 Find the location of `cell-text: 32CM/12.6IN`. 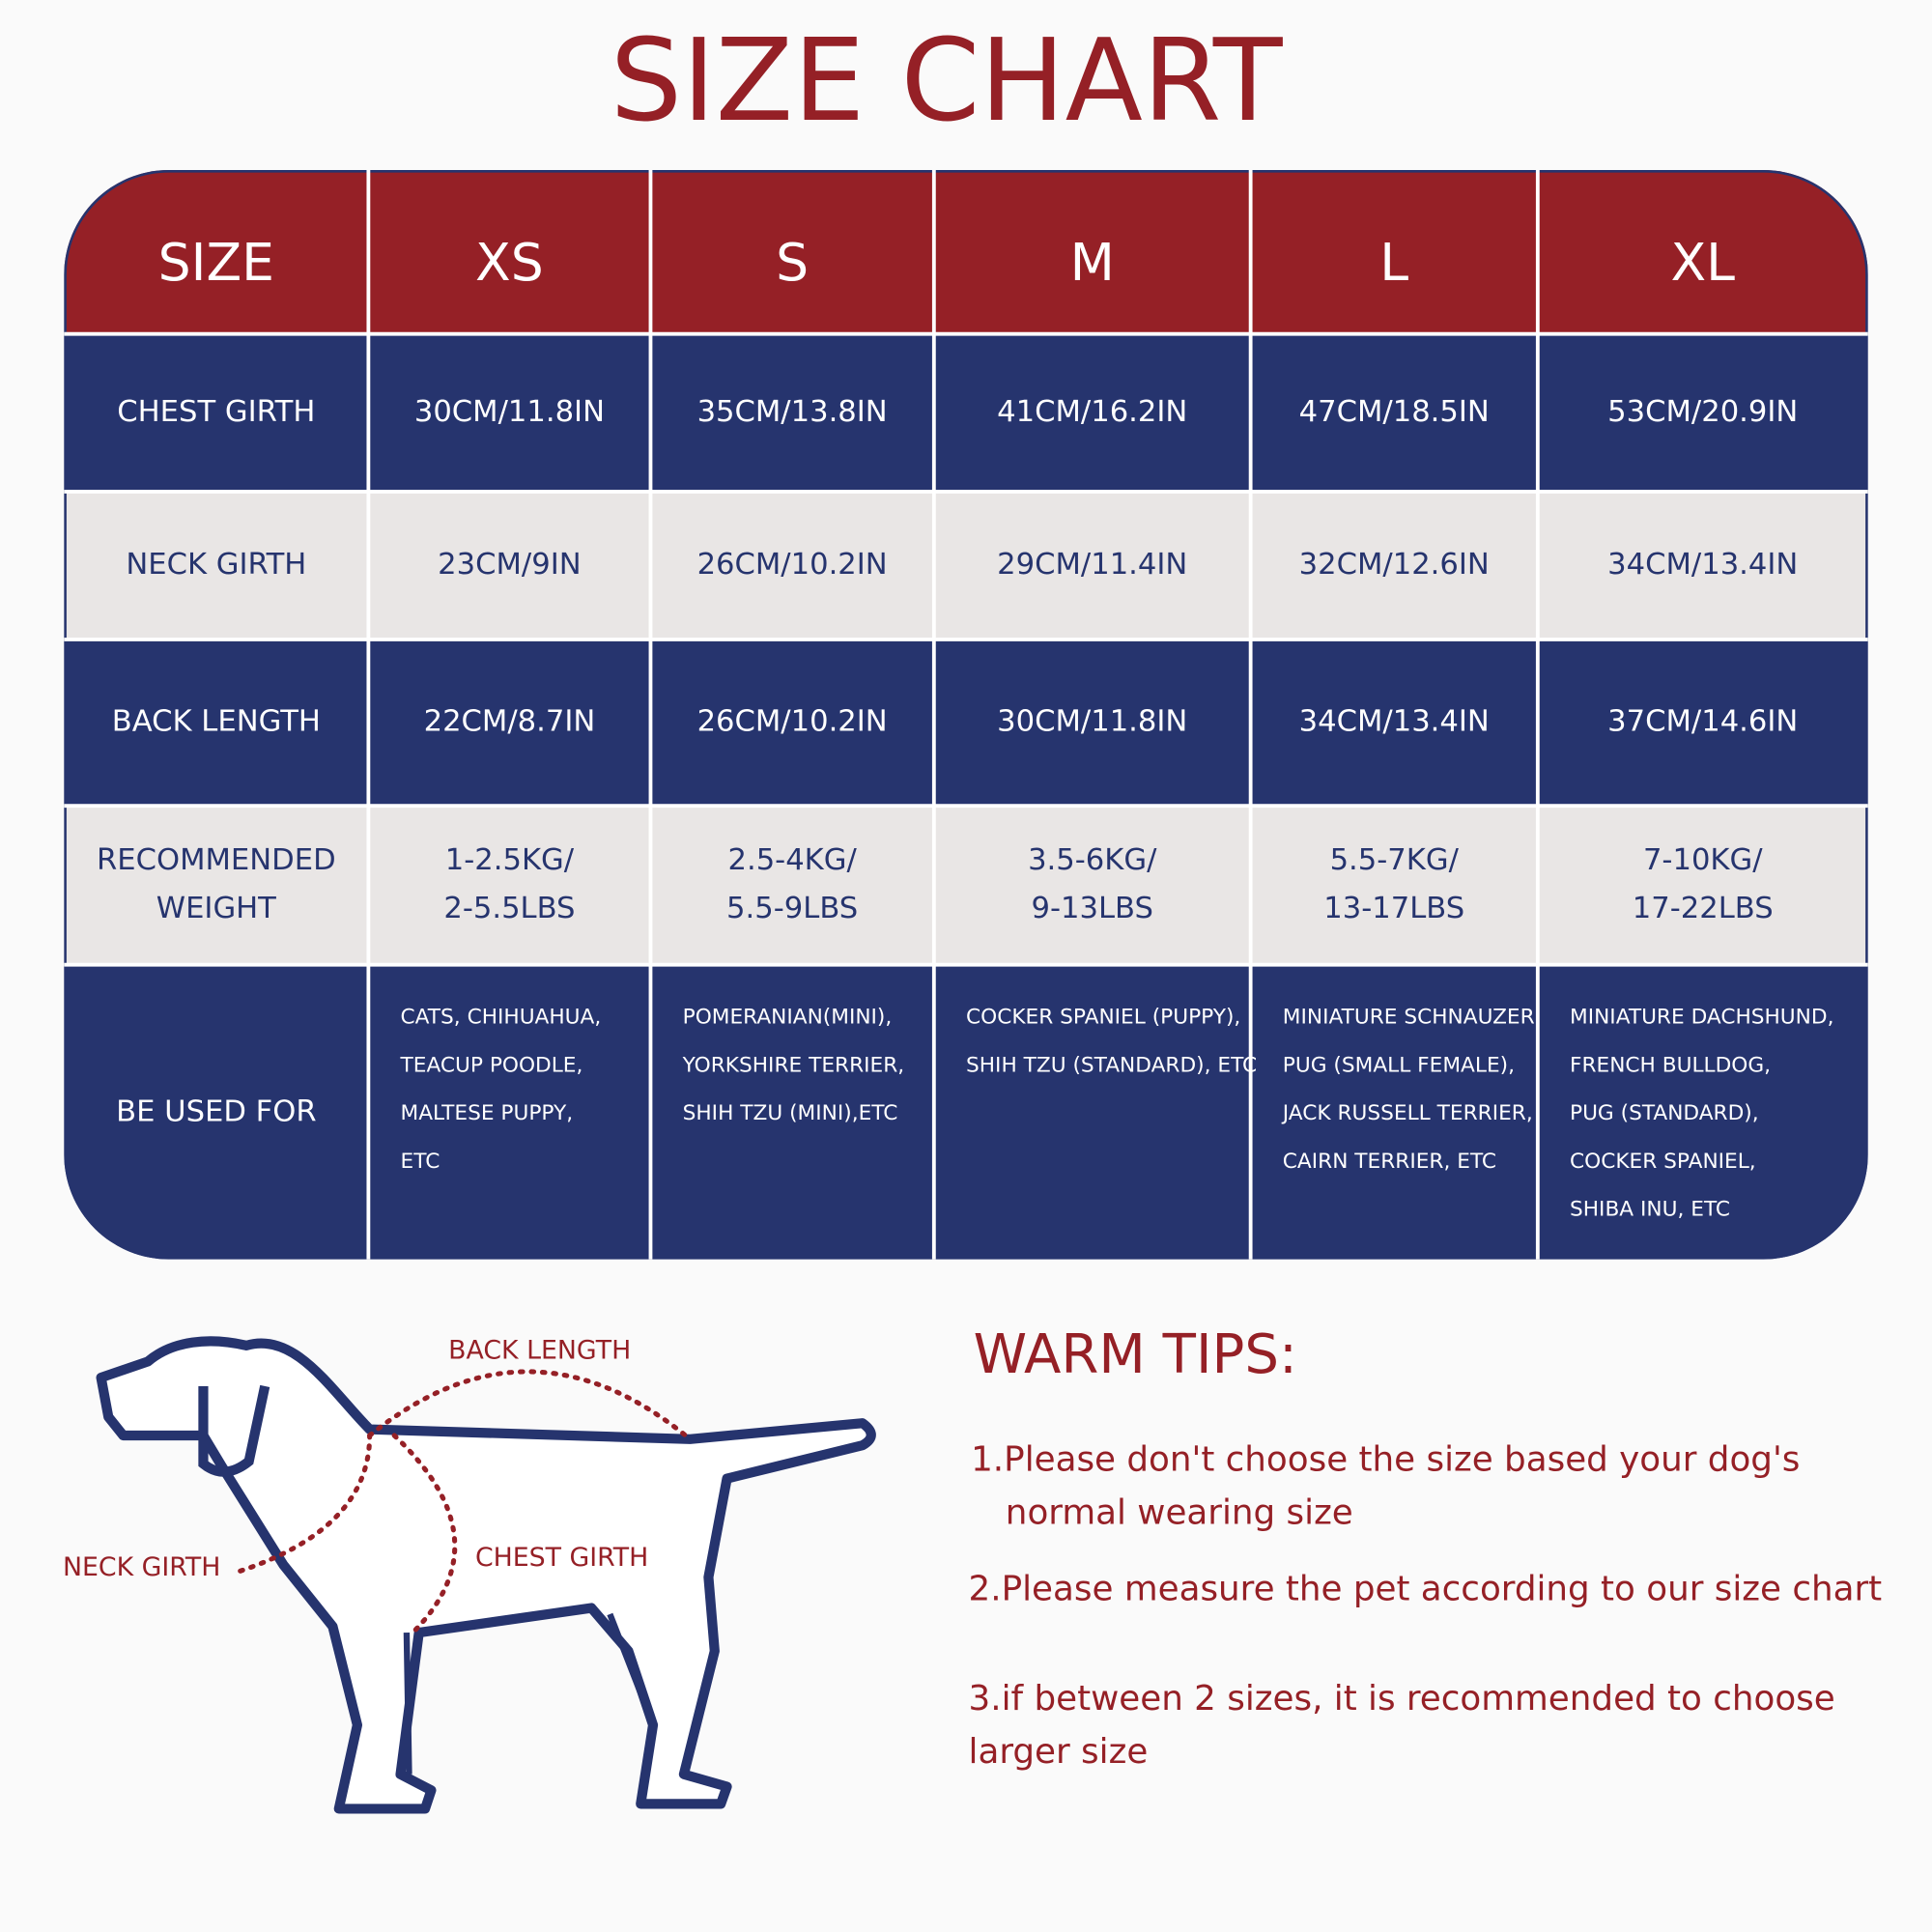

cell-text: 32CM/12.6IN is located at coordinates (1394, 565).